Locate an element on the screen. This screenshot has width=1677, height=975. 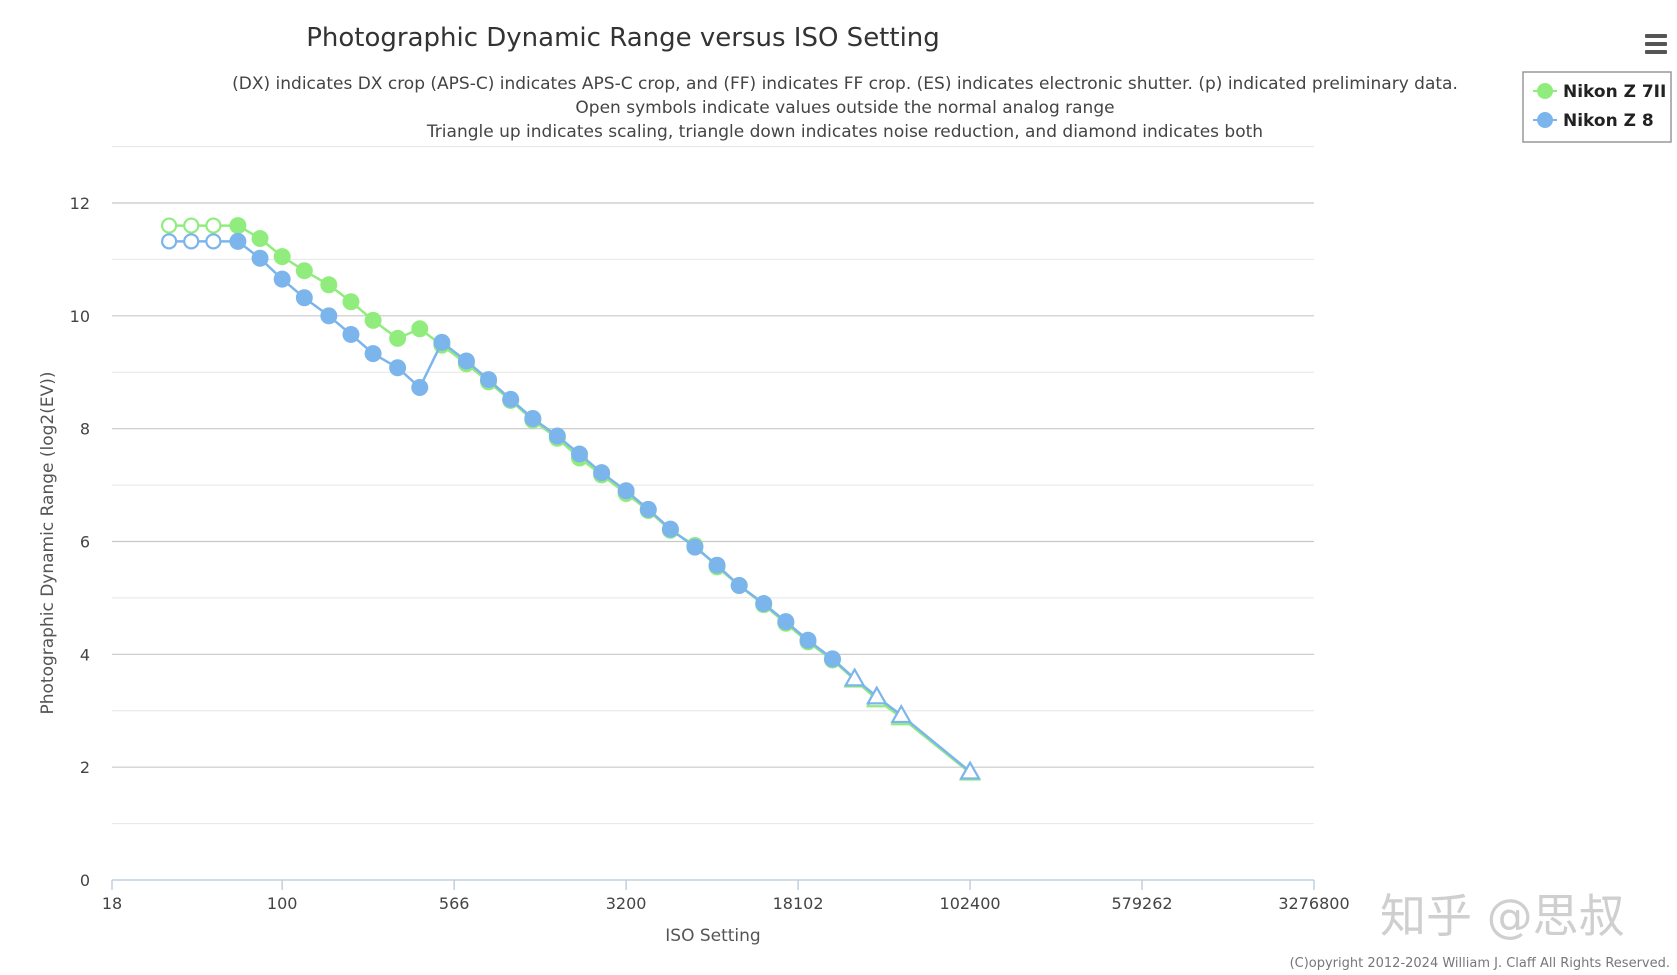
y-tick-label: 2 is located at coordinates (85, 767).